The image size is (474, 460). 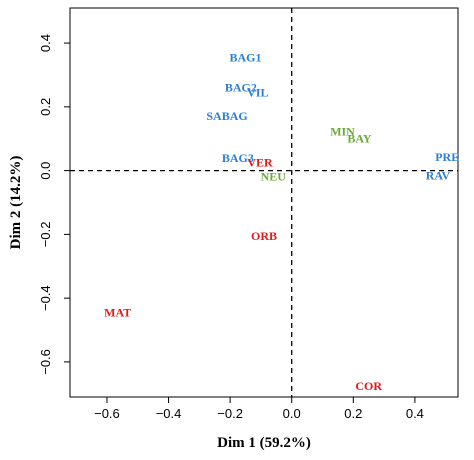 What do you see at coordinates (45, 235) in the screenshot?
I see `y-tick-label: −0.2` at bounding box center [45, 235].